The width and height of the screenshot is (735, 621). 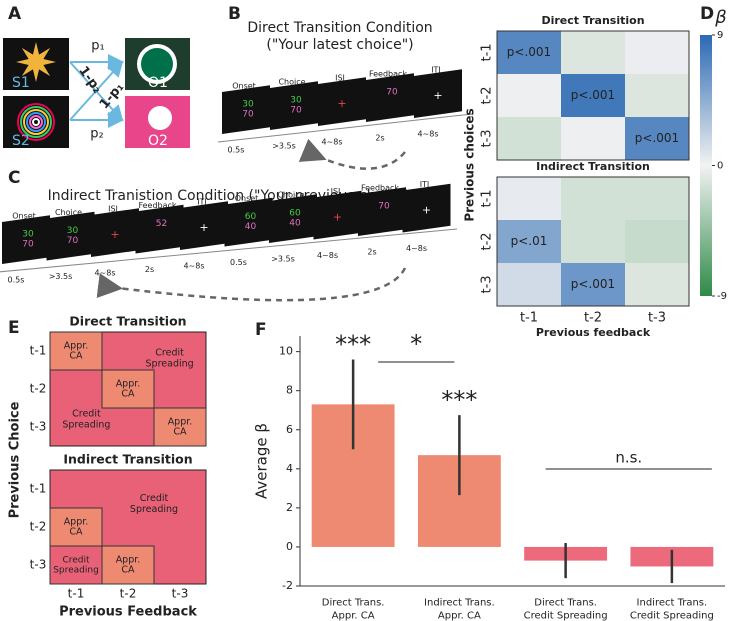 What do you see at coordinates (86, 424) in the screenshot?
I see `cell-text: Spreading` at bounding box center [86, 424].